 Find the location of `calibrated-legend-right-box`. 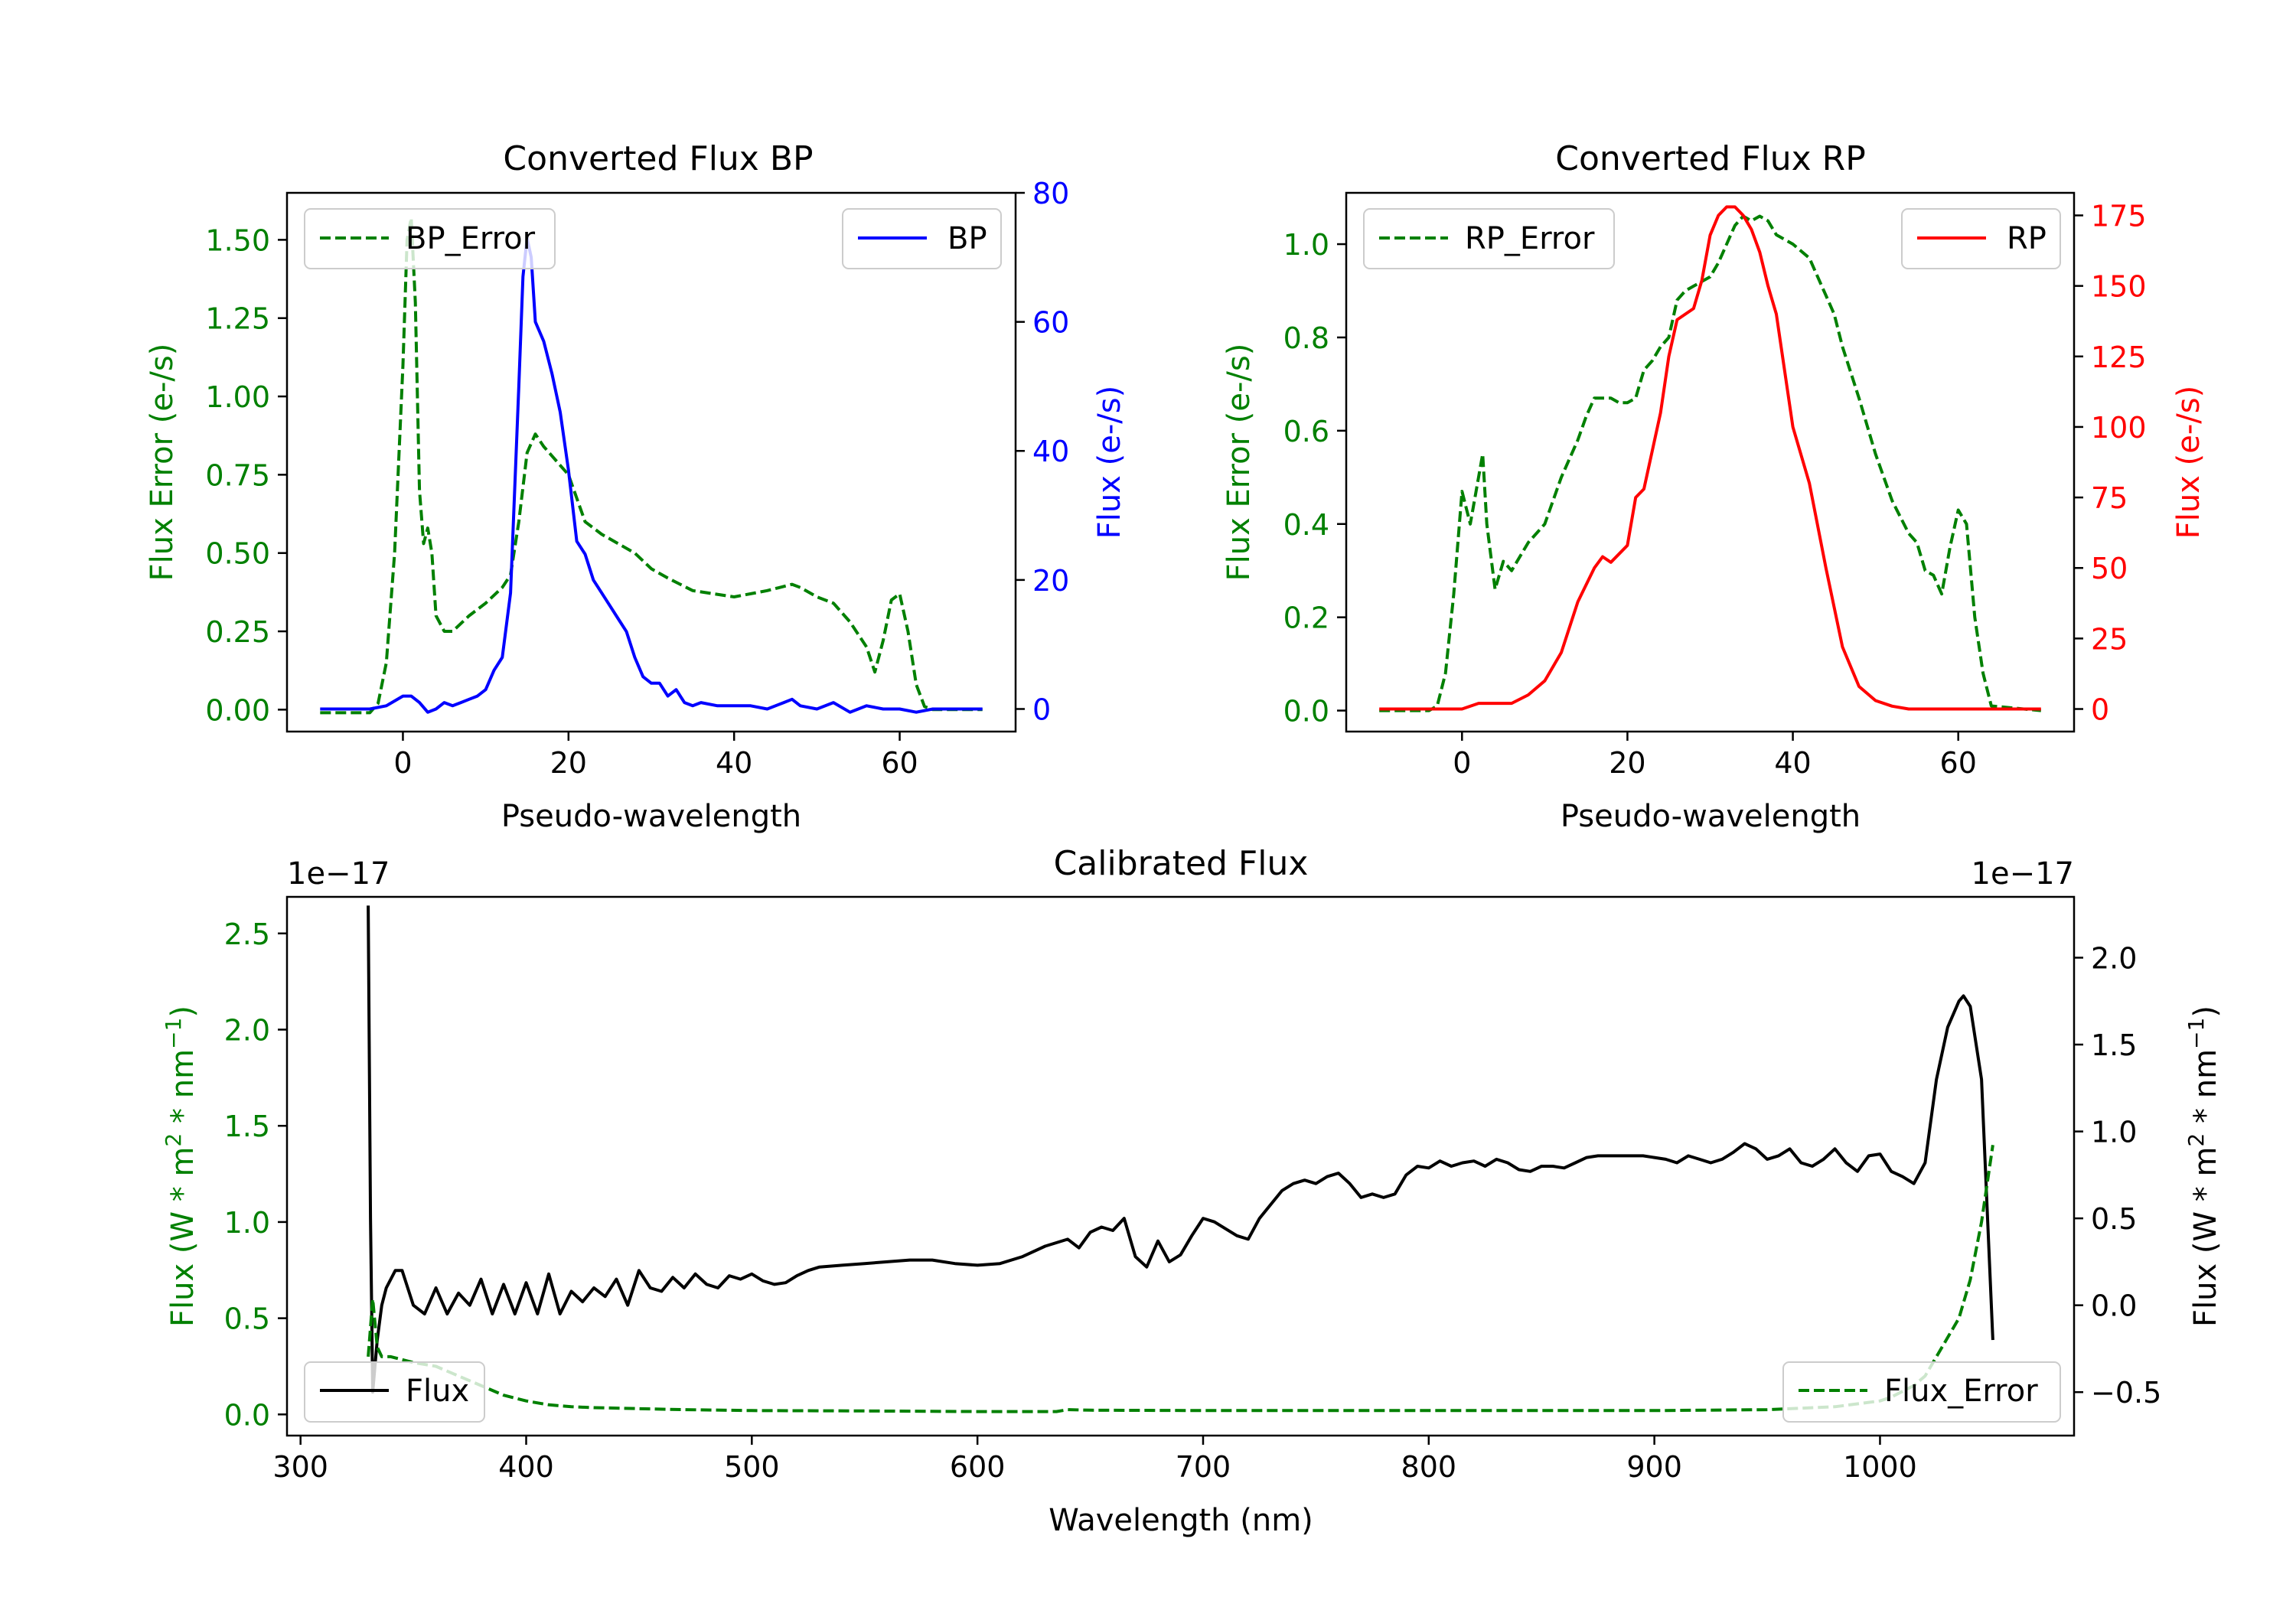

calibrated-legend-right-box is located at coordinates (1921, 1392).